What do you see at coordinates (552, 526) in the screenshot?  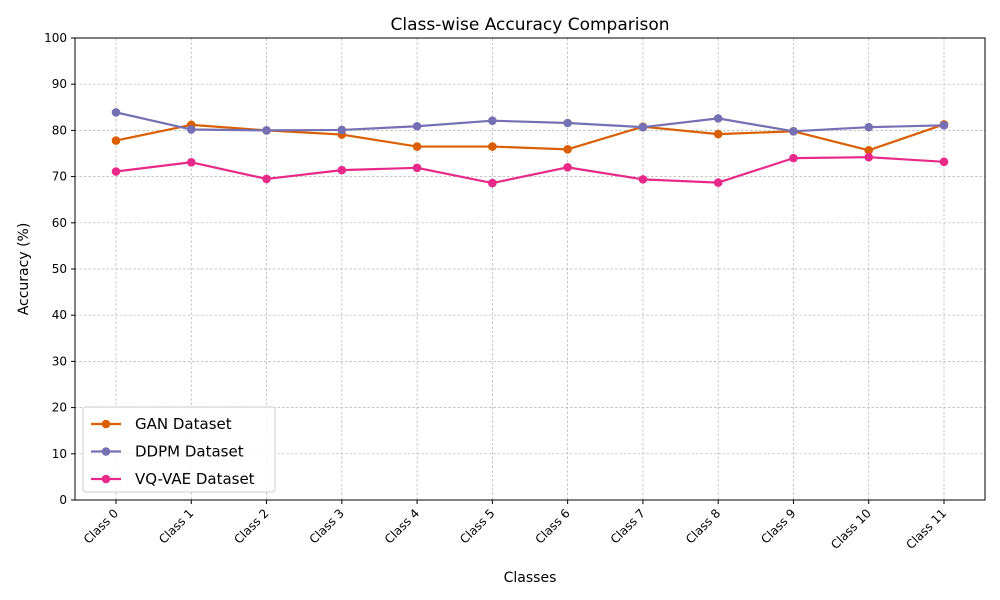 I see `x-tick-label: Class 6` at bounding box center [552, 526].